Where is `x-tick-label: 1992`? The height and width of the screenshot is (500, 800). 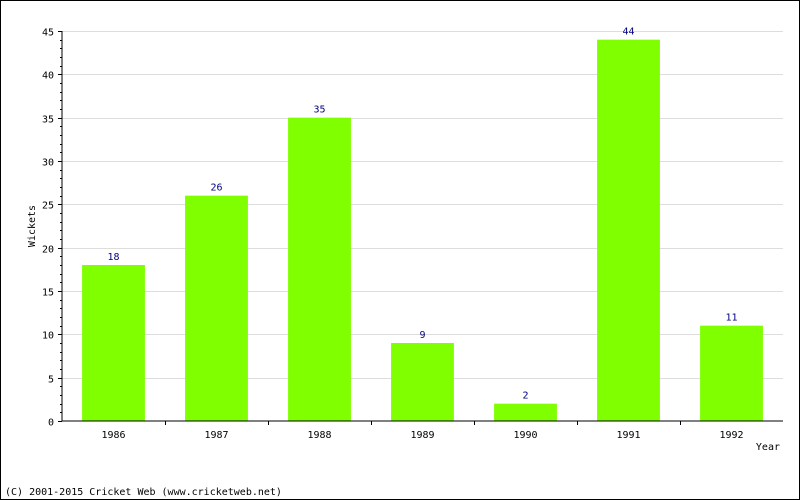 x-tick-label: 1992 is located at coordinates (731, 435).